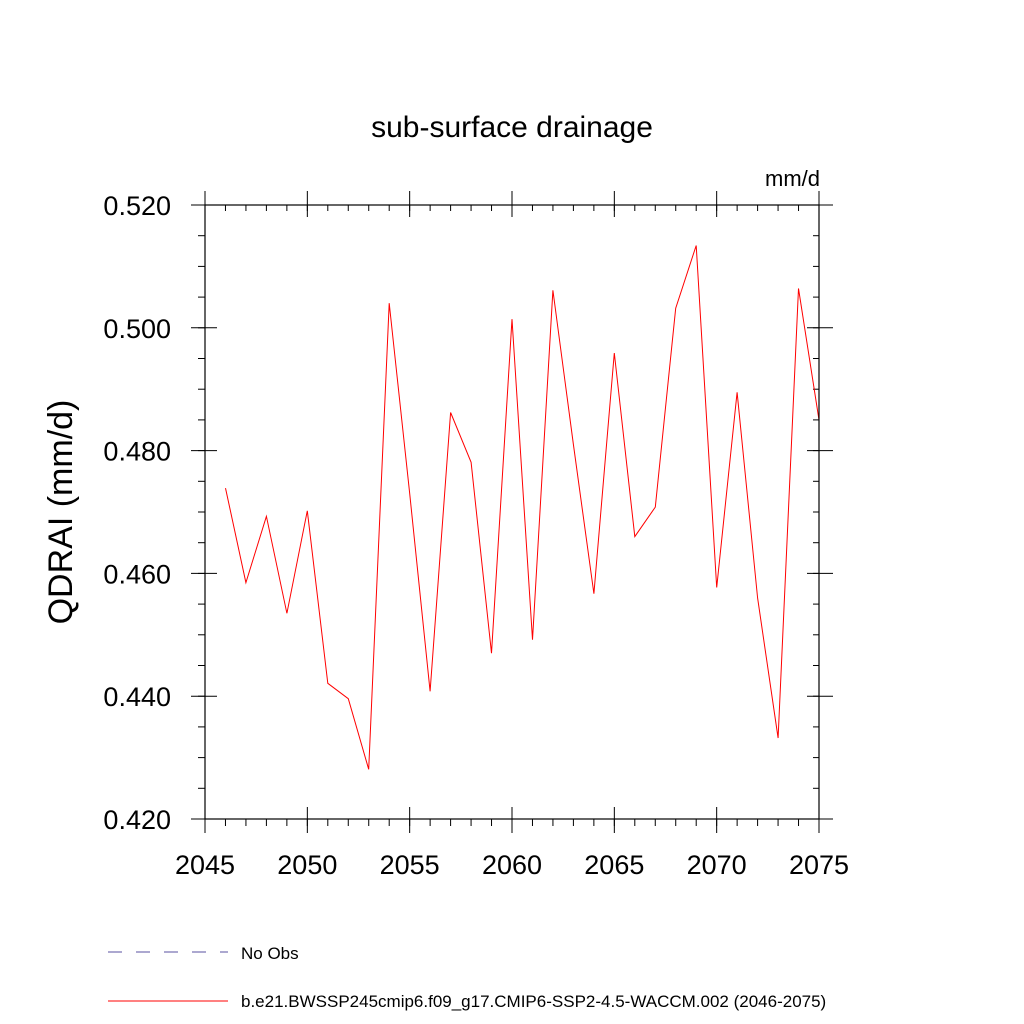  I want to click on y-axis-label: QDRAI (mm/d), so click(61, 512).